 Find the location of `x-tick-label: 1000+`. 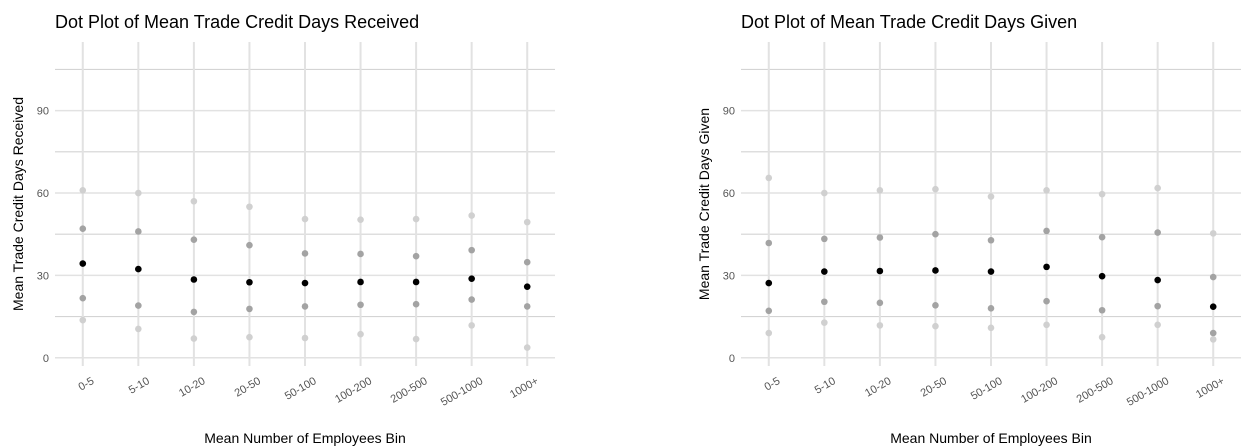

x-tick-label: 1000+ is located at coordinates (1210, 388).